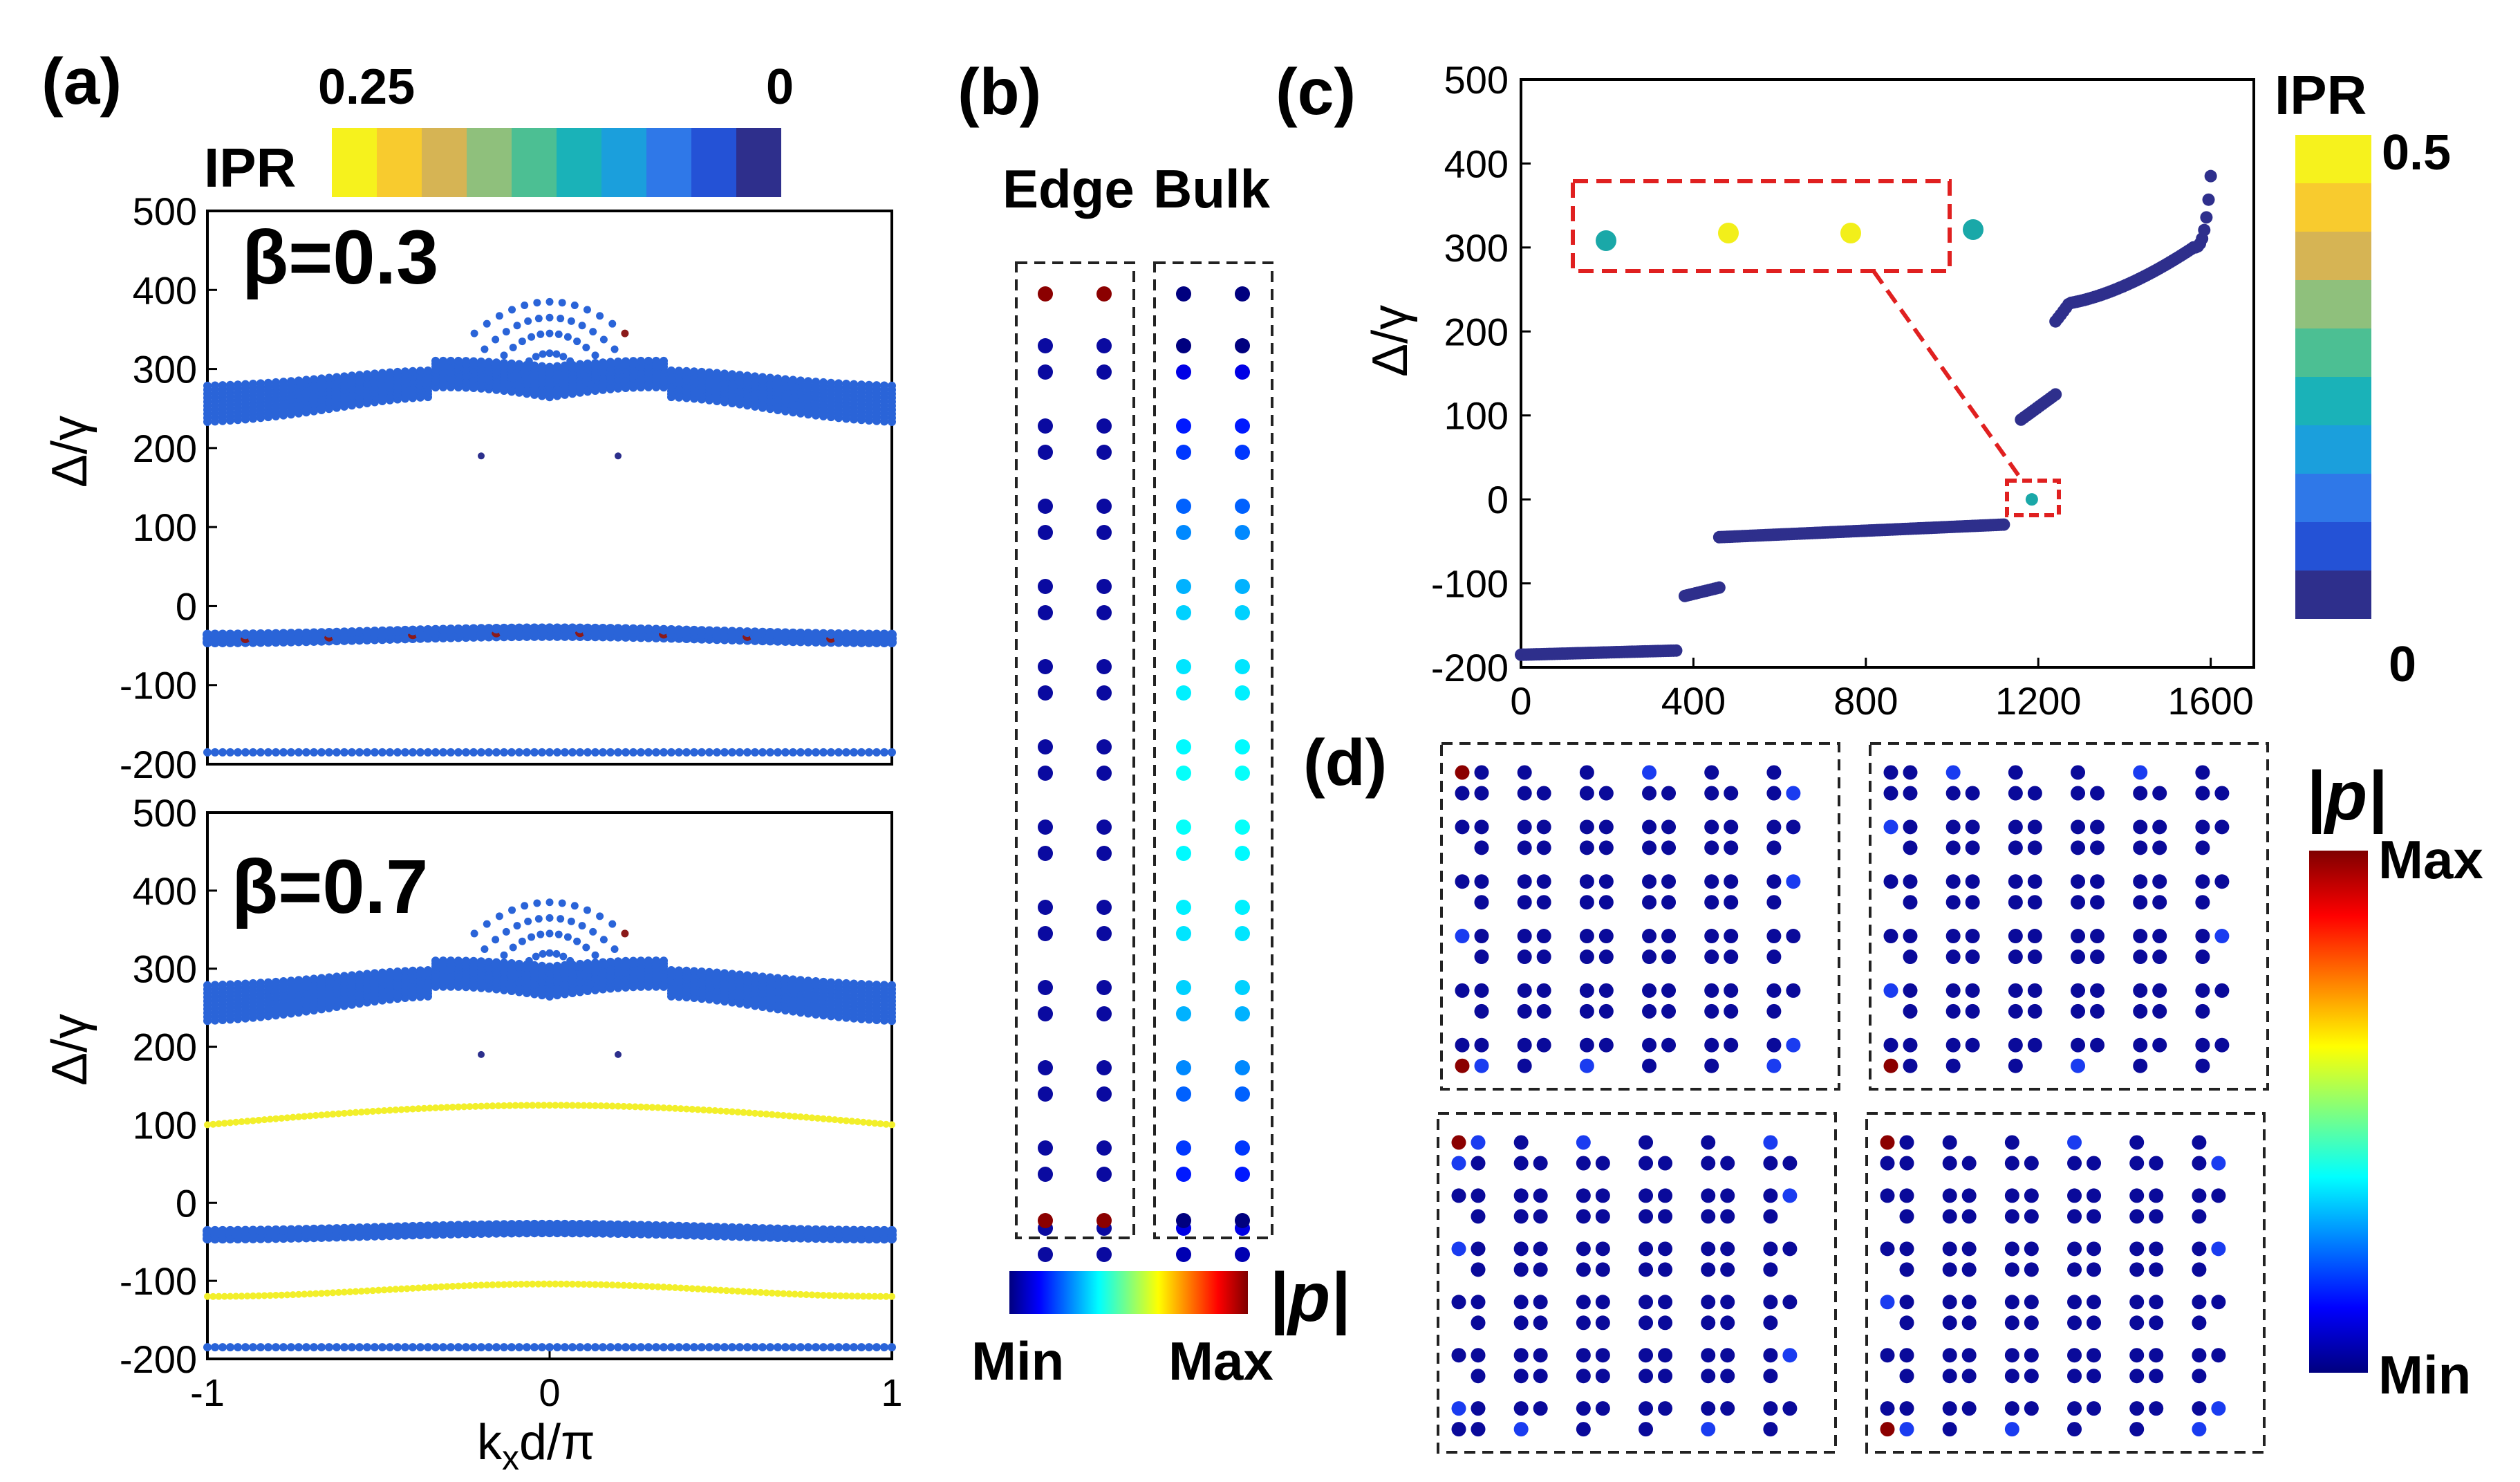  Describe the element at coordinates (186, 606) in the screenshot. I see `y-tick-label: 0` at that location.